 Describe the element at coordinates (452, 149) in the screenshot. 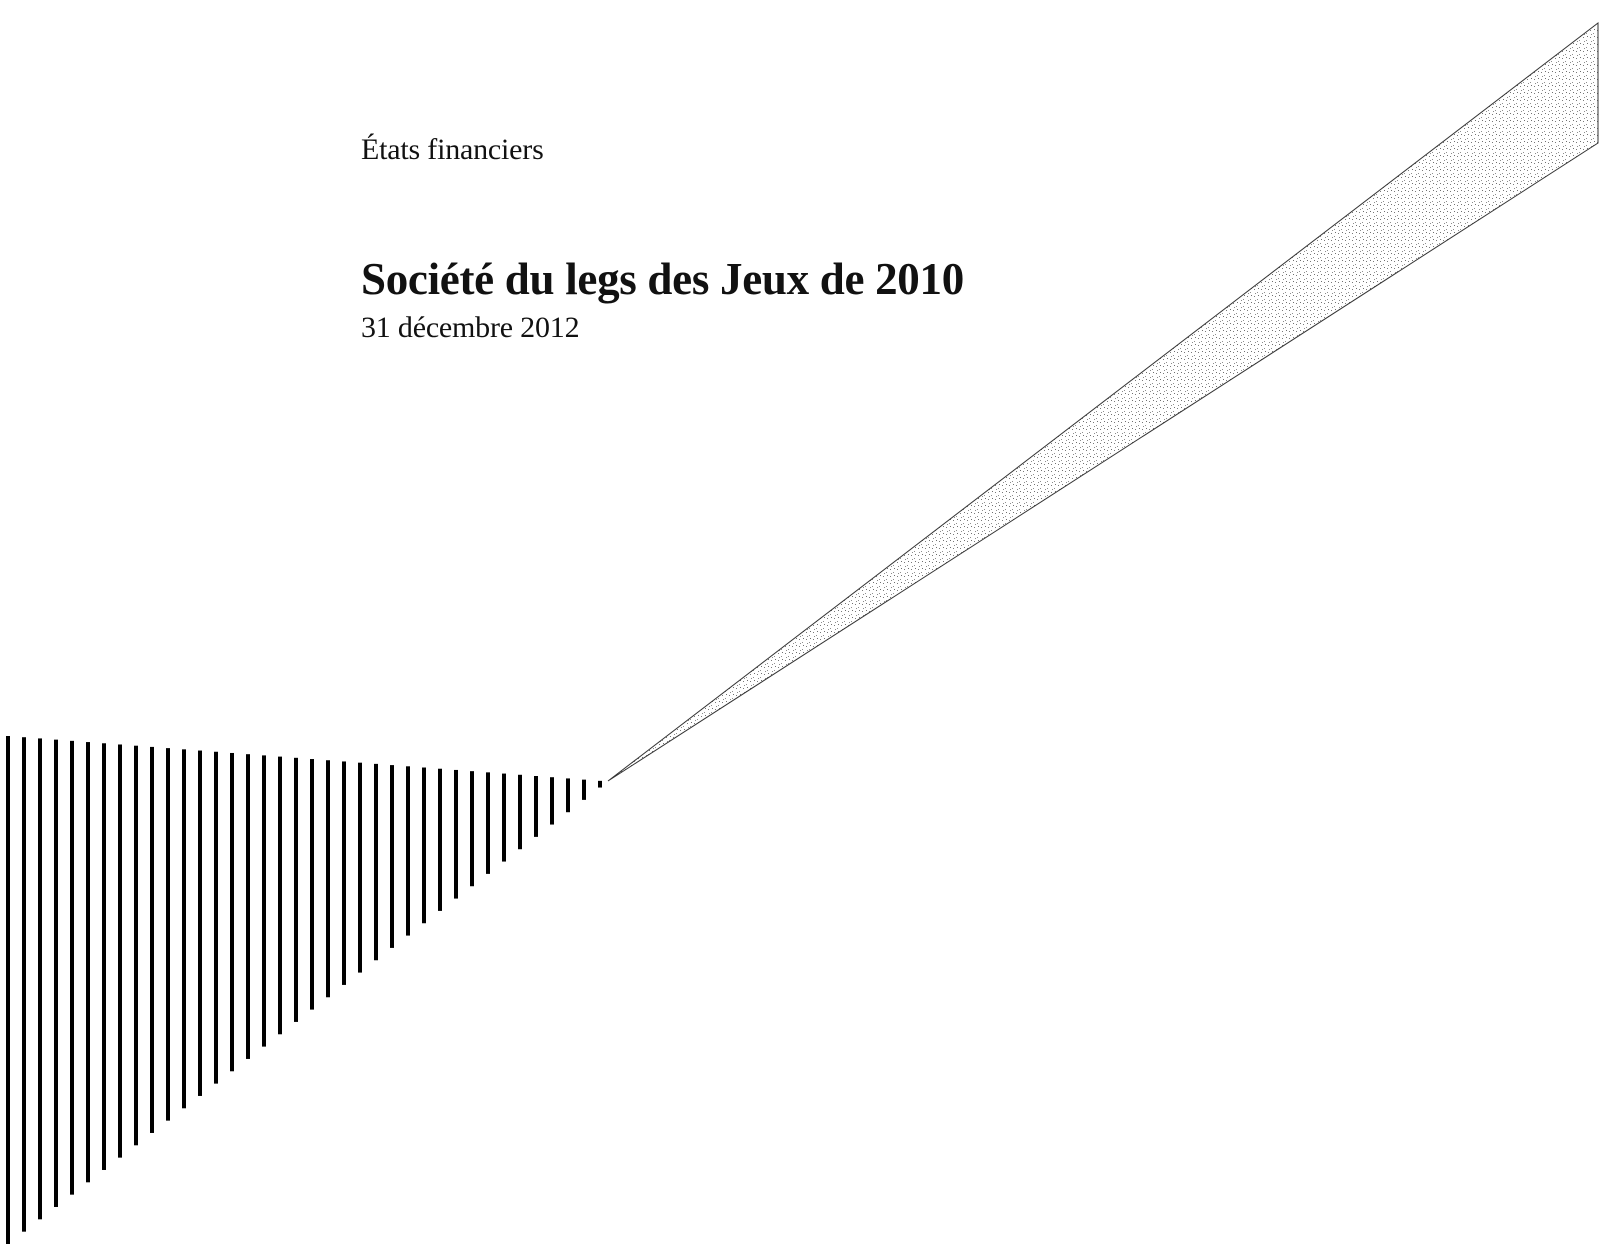

I see `document-type: États financiers` at that location.